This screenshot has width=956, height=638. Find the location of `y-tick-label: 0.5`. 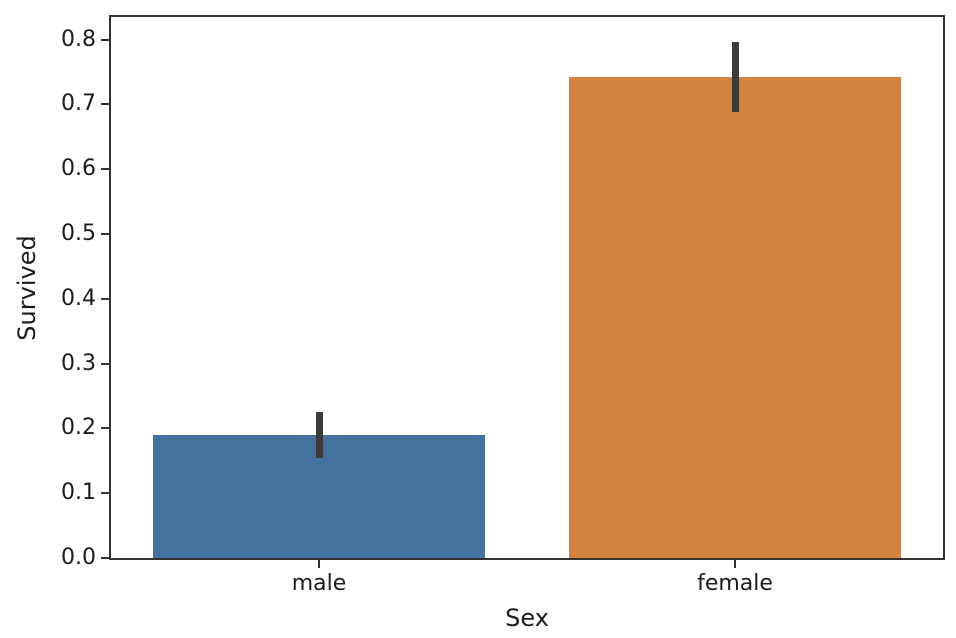

y-tick-label: 0.5 is located at coordinates (78, 234).